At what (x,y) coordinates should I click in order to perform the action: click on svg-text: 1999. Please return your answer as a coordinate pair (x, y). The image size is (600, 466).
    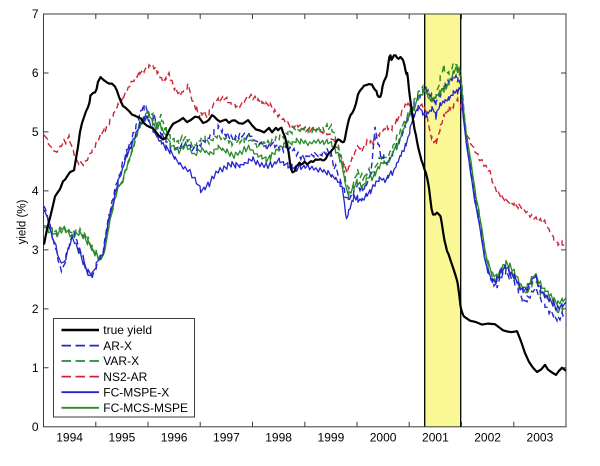
    Looking at the image, I should click on (331, 438).